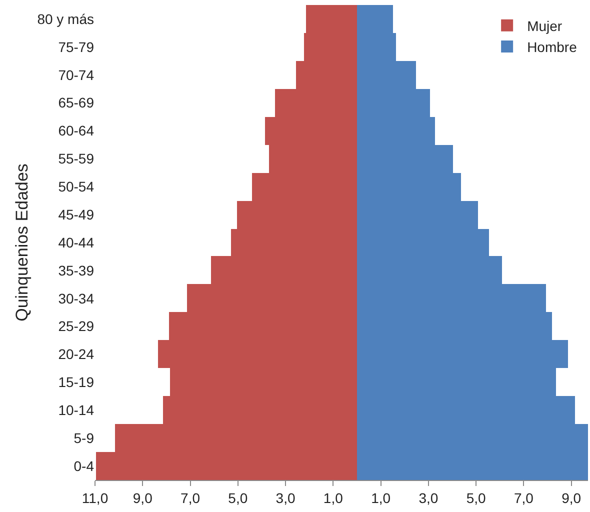 This screenshot has width=590, height=512. I want to click on y-tick-label: 10-14, so click(76, 410).